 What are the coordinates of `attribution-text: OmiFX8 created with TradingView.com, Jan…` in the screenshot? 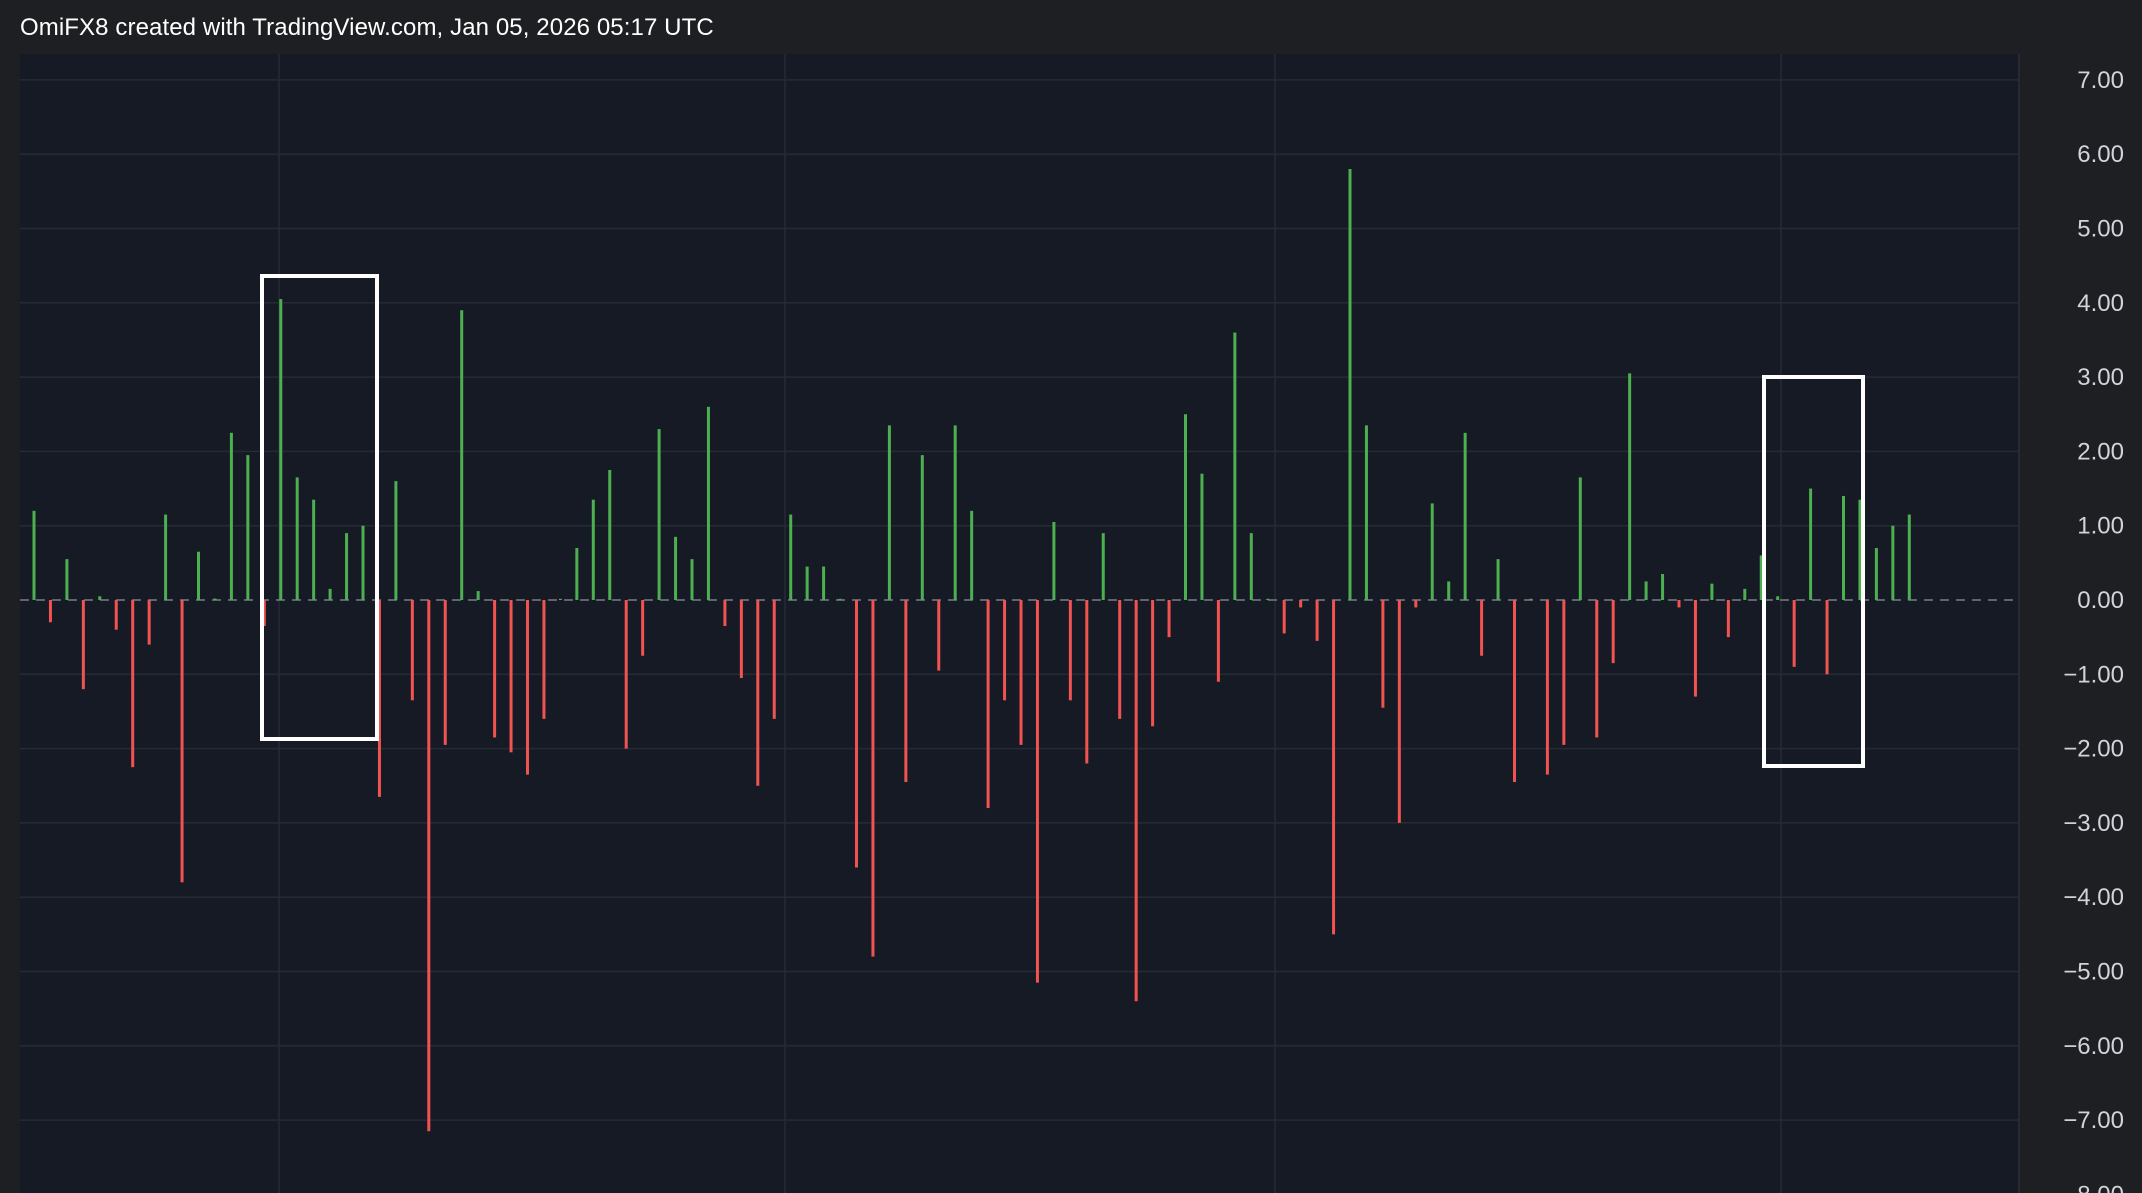 It's located at (367, 27).